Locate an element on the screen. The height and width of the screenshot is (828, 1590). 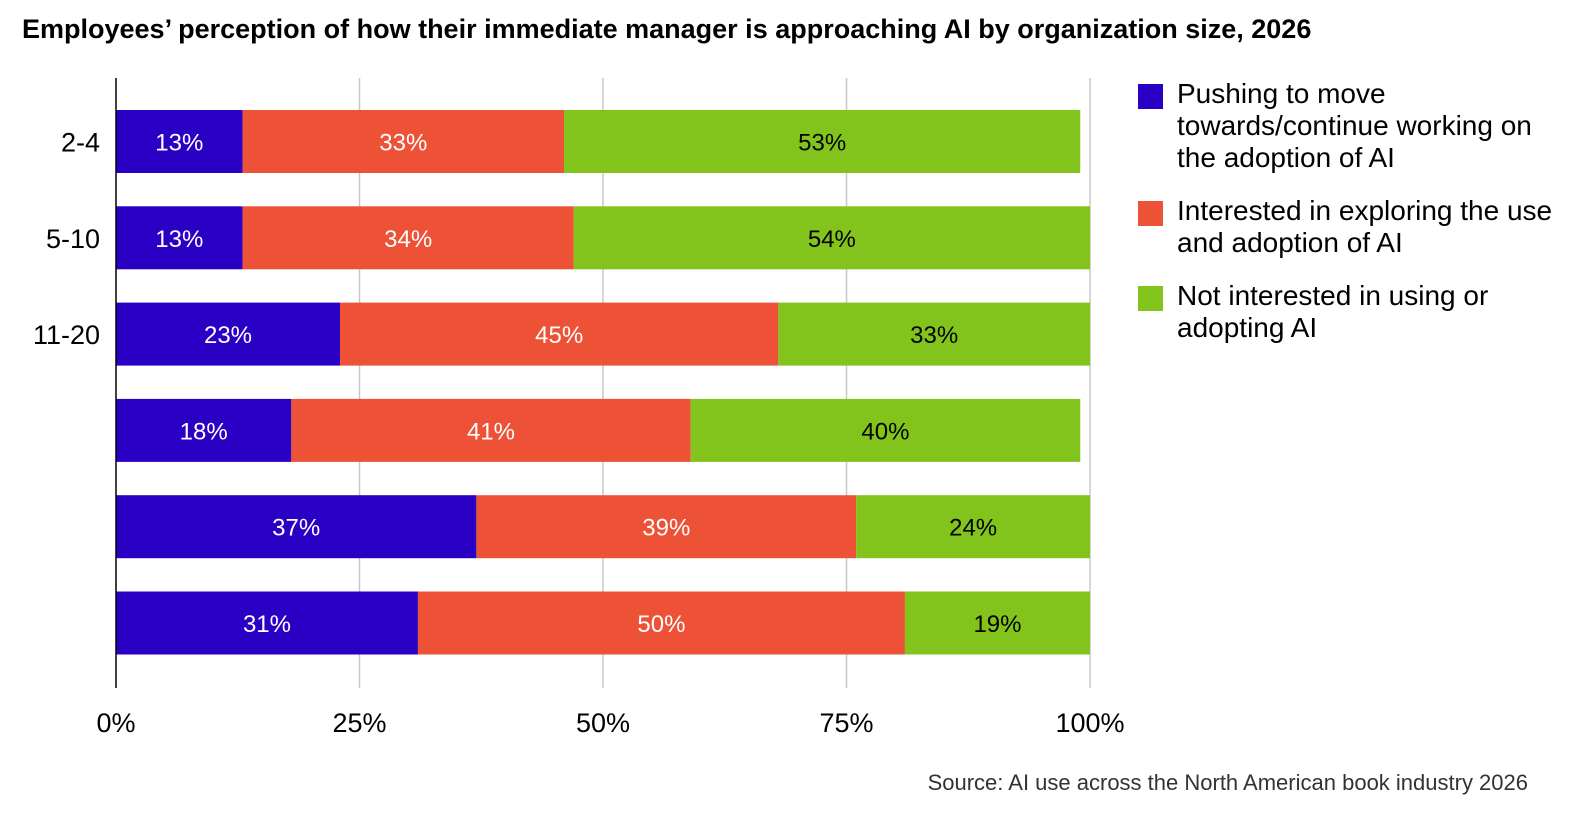
data-label: 50% is located at coordinates (661, 624).